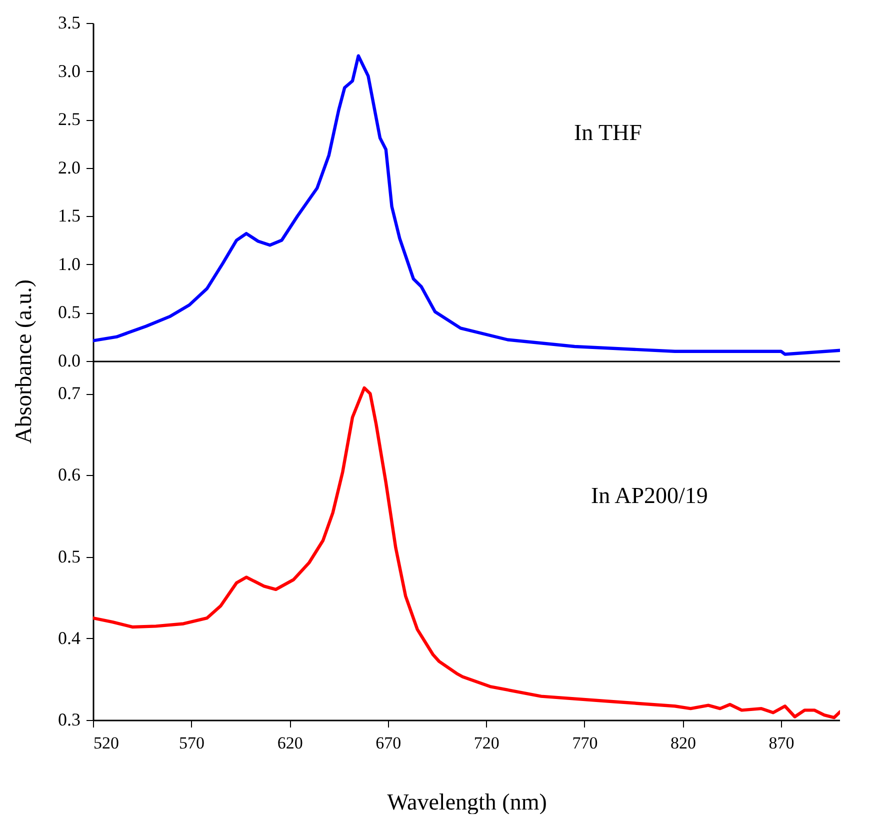  I want to click on y-tick-label: 0.4, so click(69, 638).